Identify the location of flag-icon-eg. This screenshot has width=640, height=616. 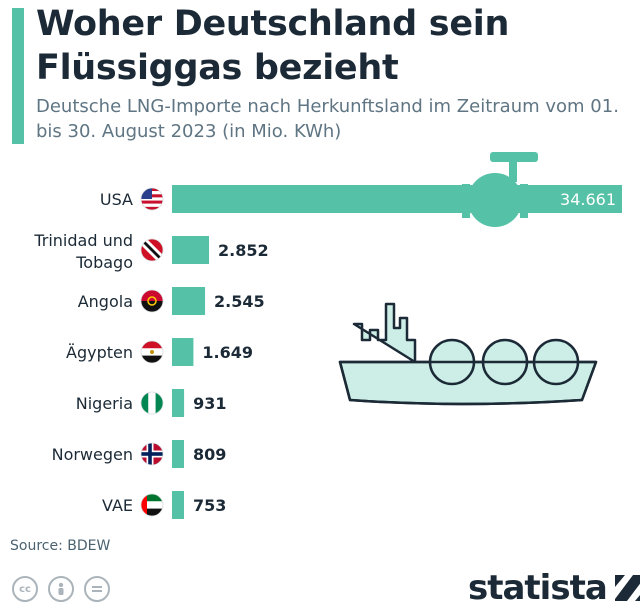
(152, 352).